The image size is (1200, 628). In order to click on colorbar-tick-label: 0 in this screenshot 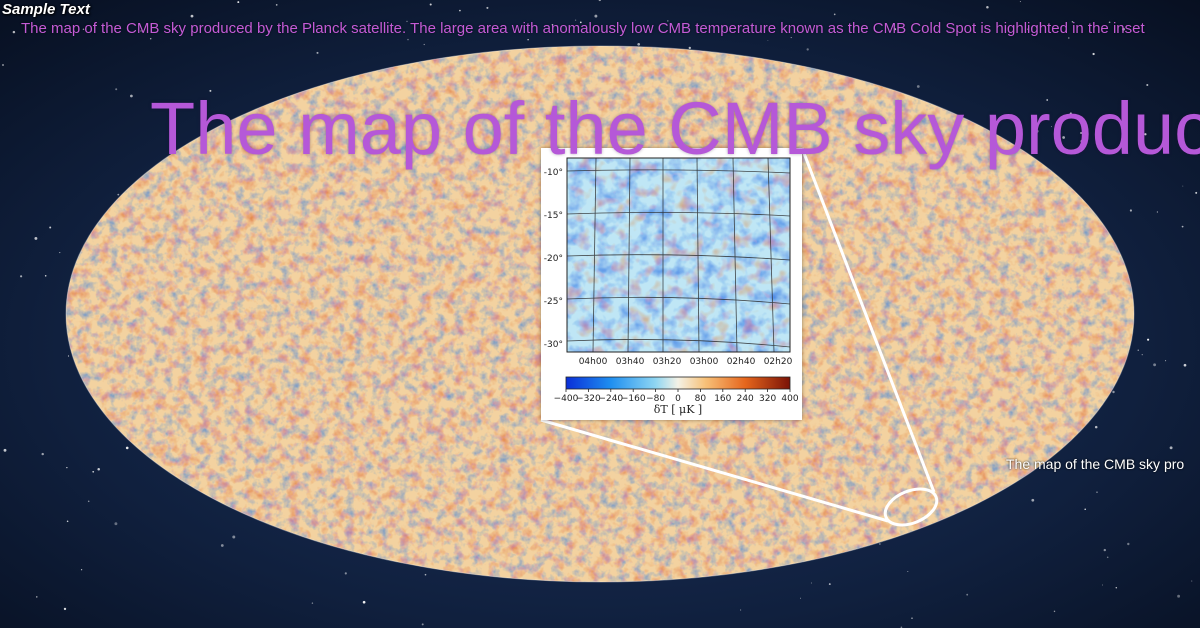, I will do `click(678, 399)`.